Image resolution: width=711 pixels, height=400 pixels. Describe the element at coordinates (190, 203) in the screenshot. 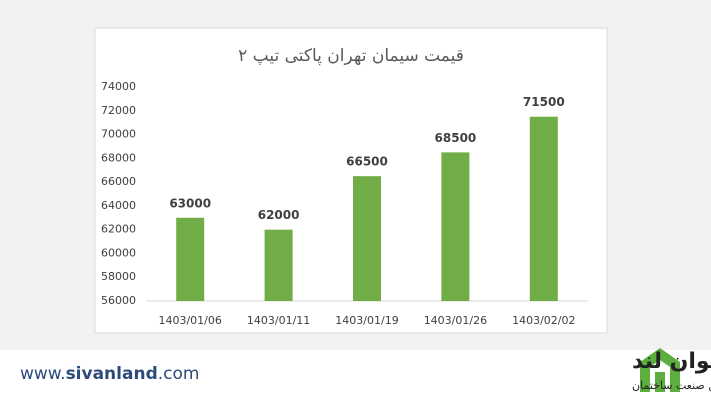

I see `data-label: 63000` at that location.